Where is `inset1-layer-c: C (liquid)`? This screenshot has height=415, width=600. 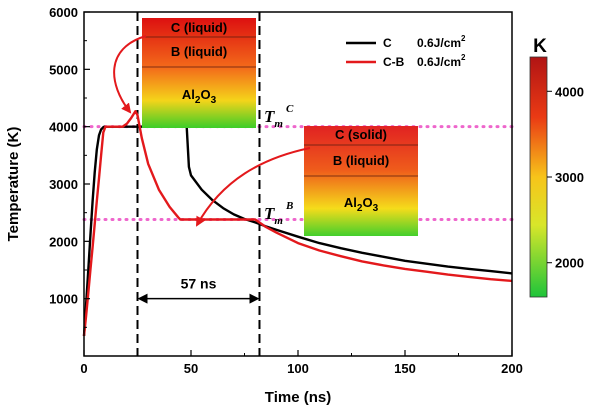
inset1-layer-c: C (liquid) is located at coordinates (199, 27).